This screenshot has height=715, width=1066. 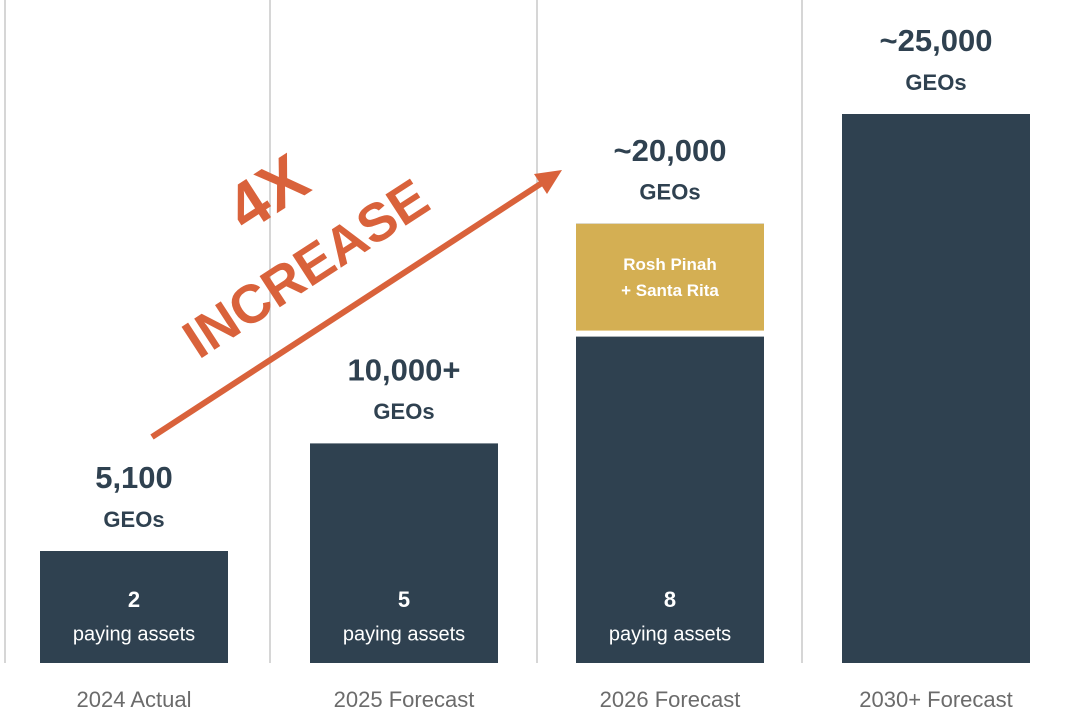 What do you see at coordinates (348, 309) in the screenshot?
I see `arrow-shaft` at bounding box center [348, 309].